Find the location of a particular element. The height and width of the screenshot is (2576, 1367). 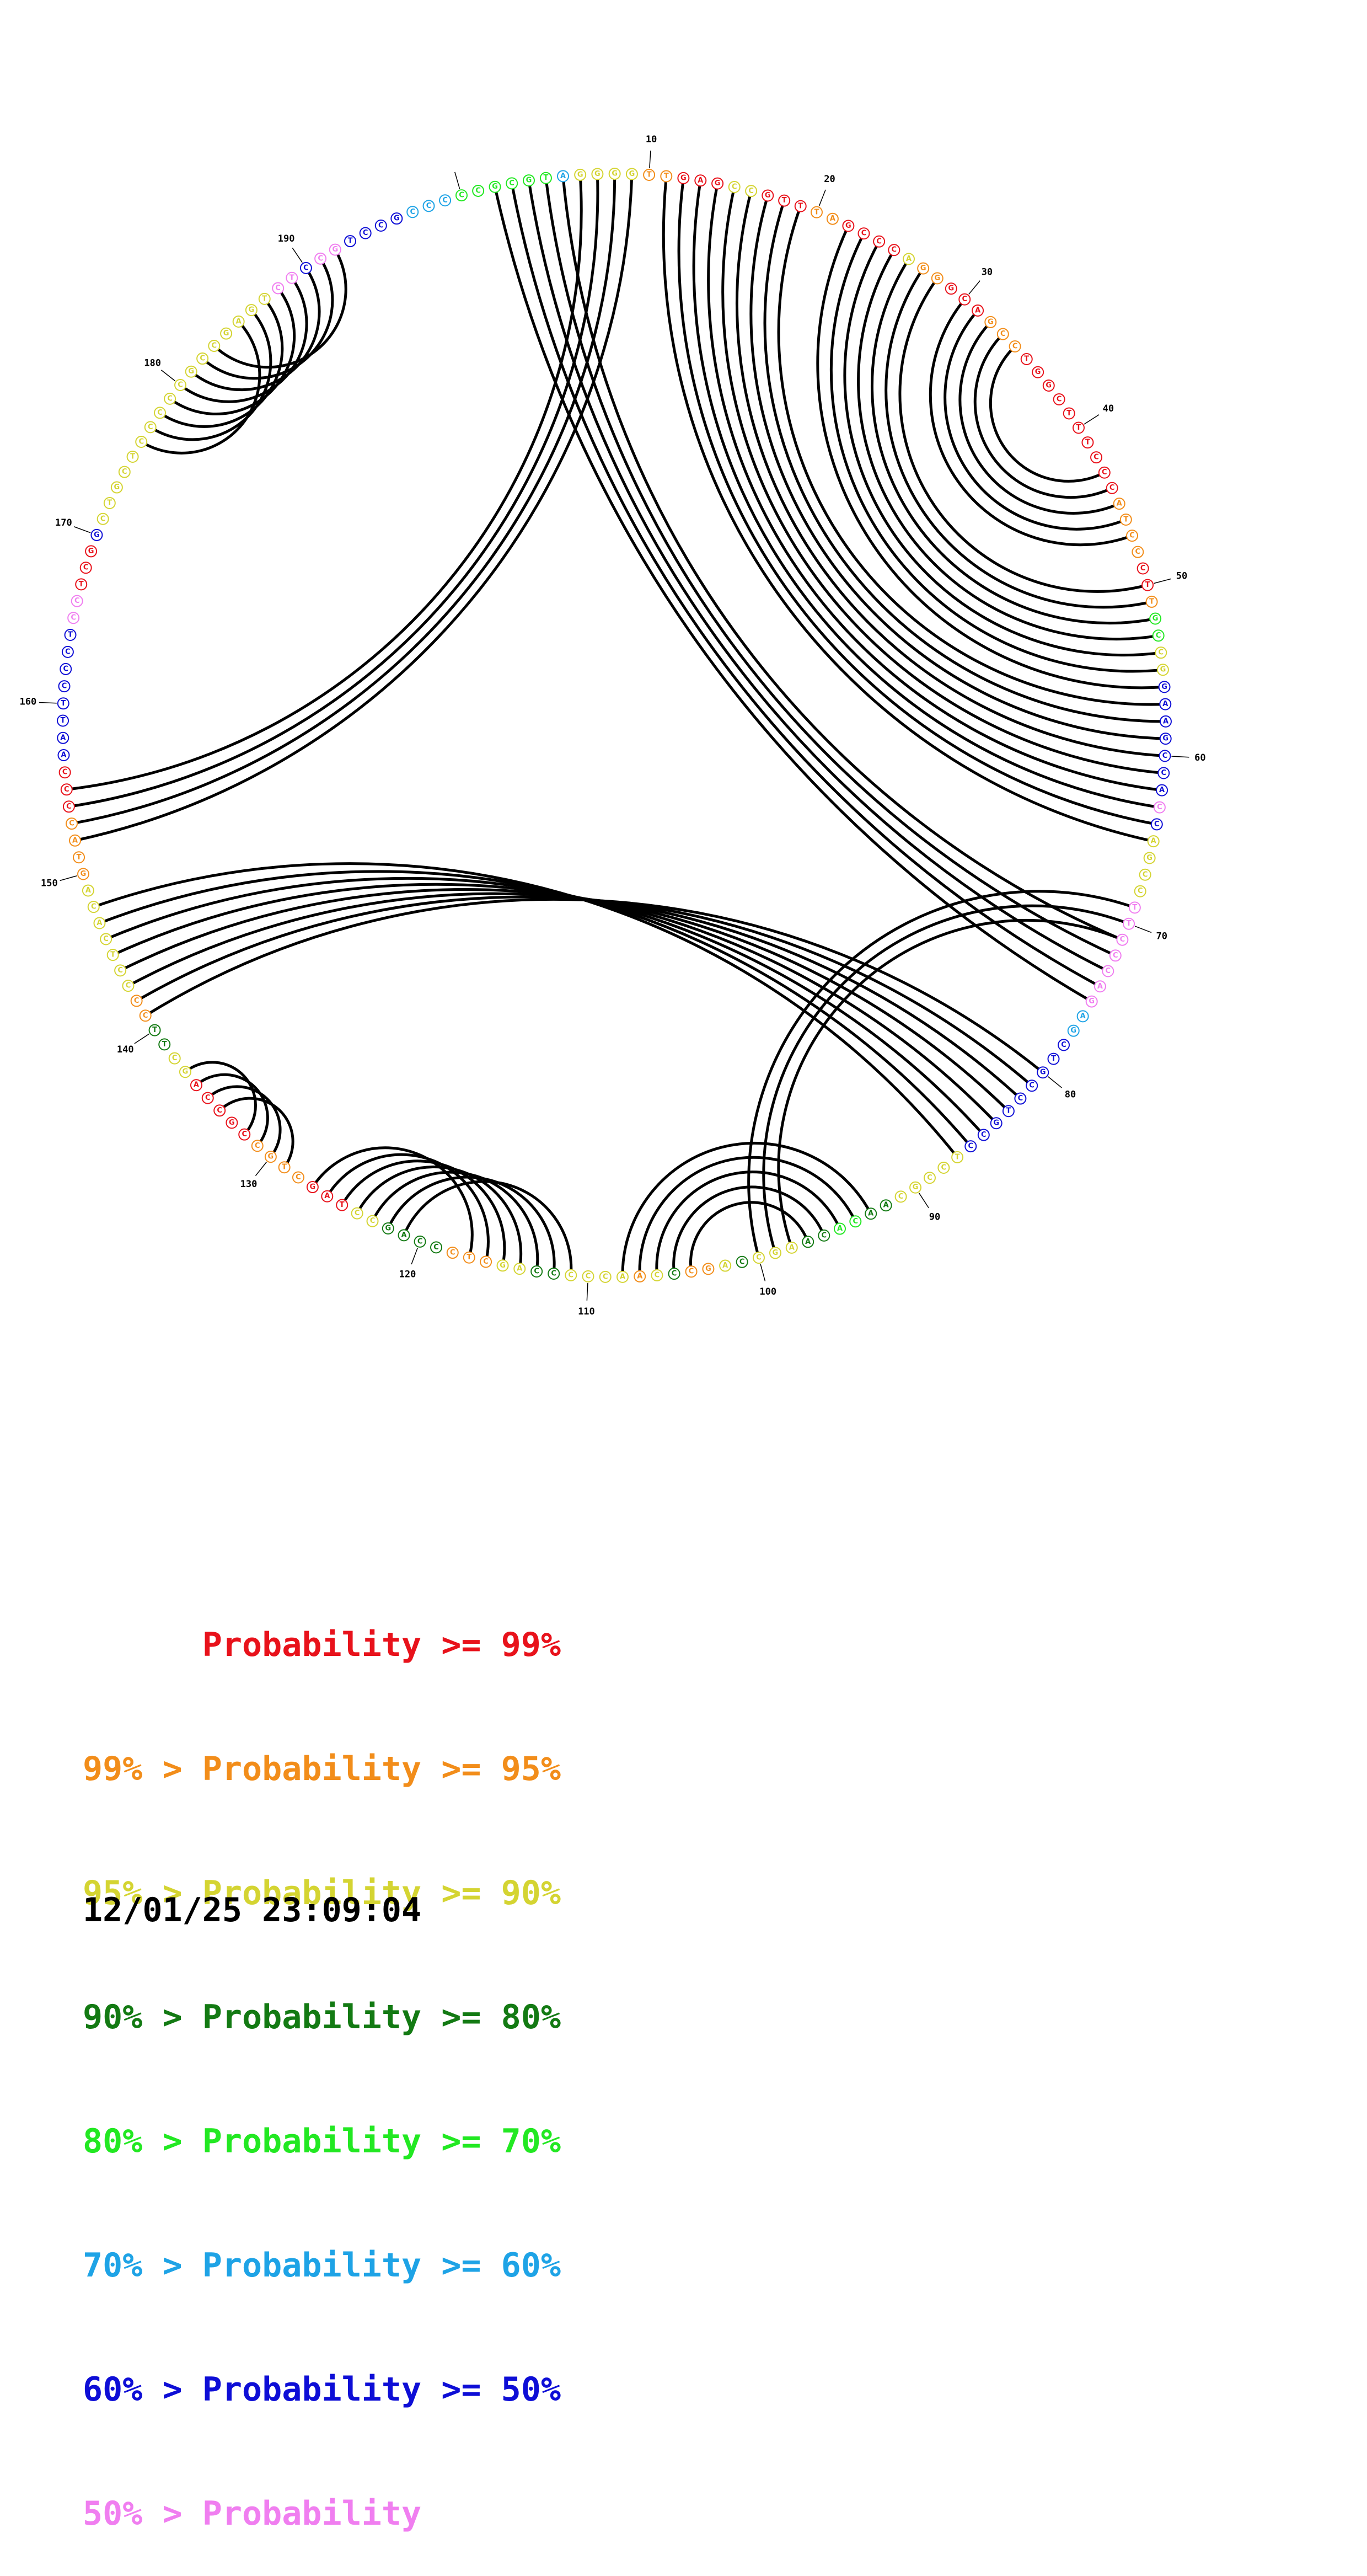

nucleotide-102: A is located at coordinates (726, 1265).